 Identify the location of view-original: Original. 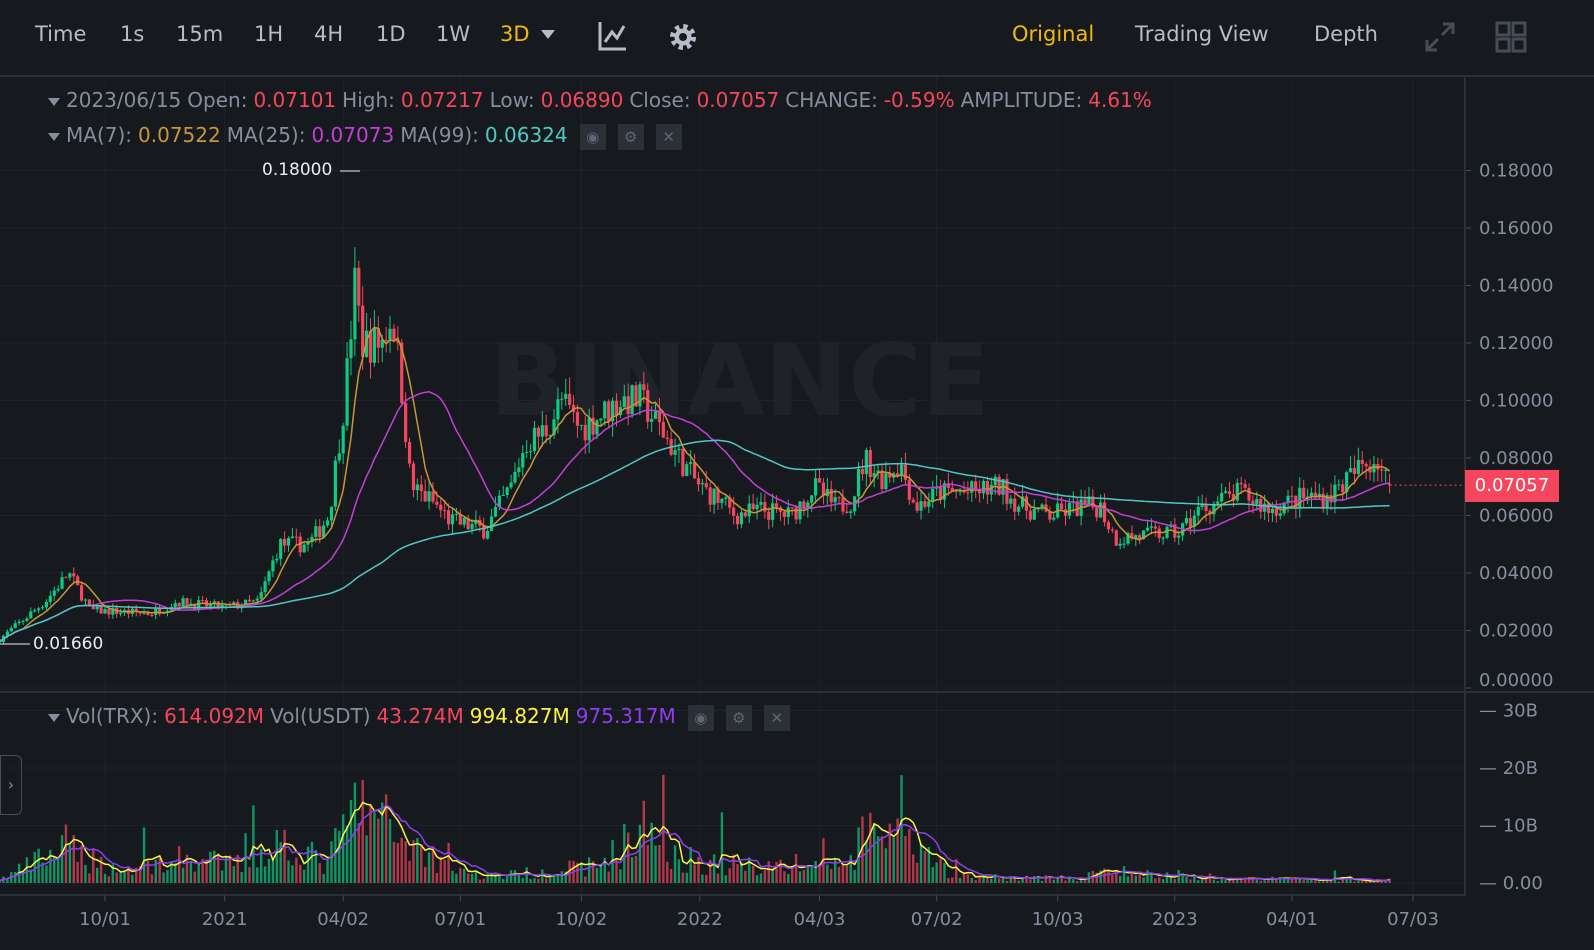
(1053, 34).